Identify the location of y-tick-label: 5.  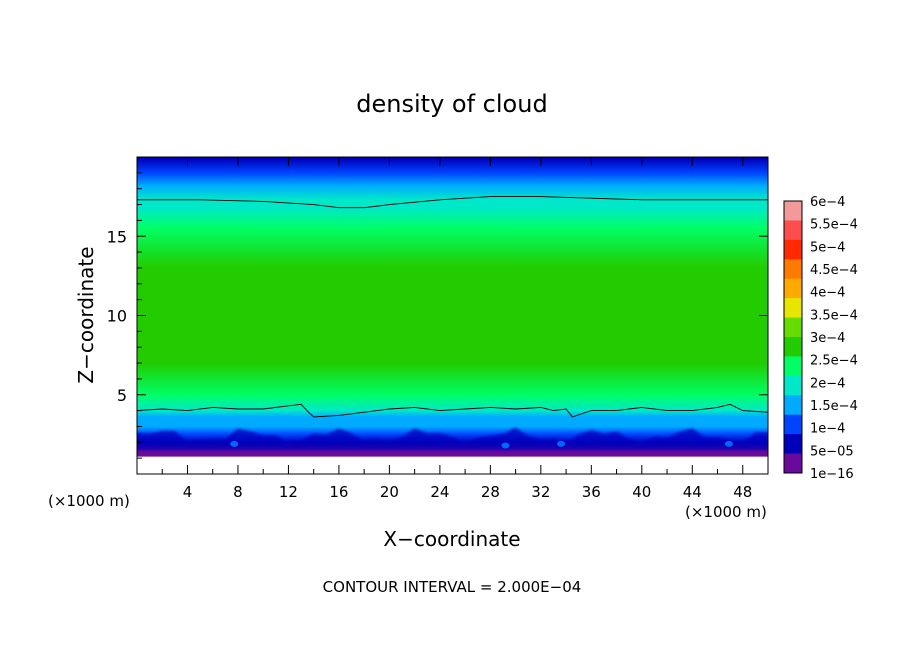
(122, 395).